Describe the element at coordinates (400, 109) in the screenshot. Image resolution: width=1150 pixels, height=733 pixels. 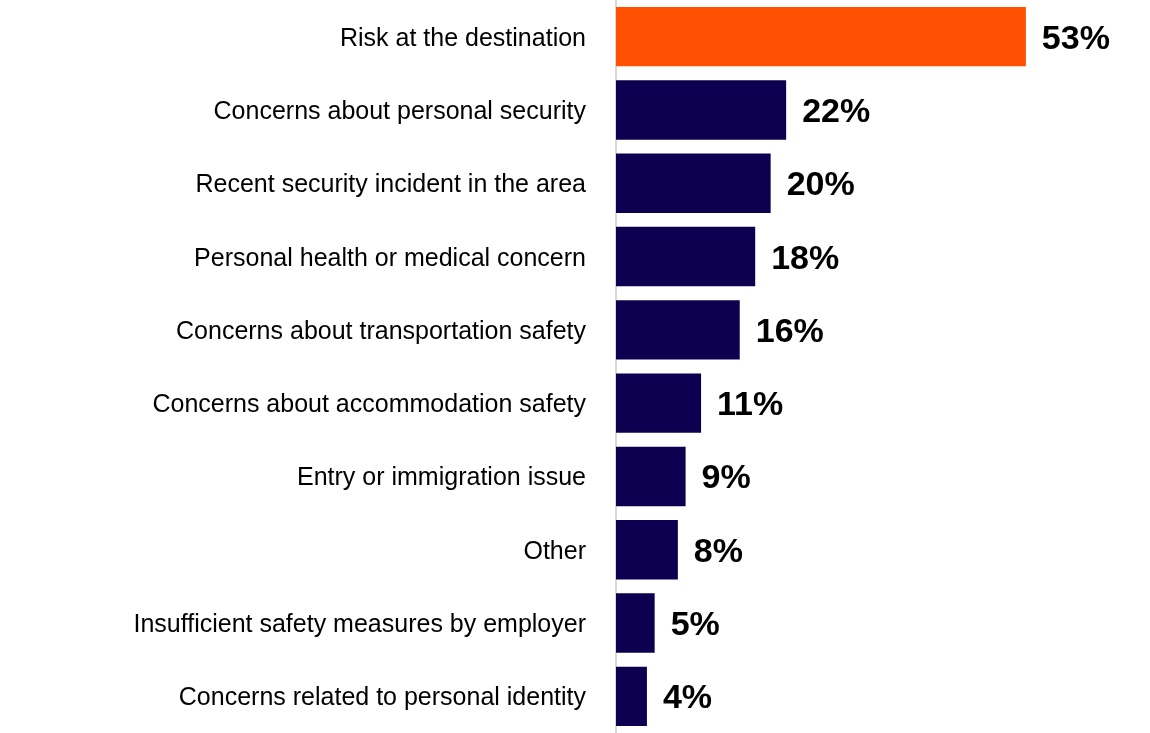
I see `y-tick-label: Concerns about personal security` at that location.